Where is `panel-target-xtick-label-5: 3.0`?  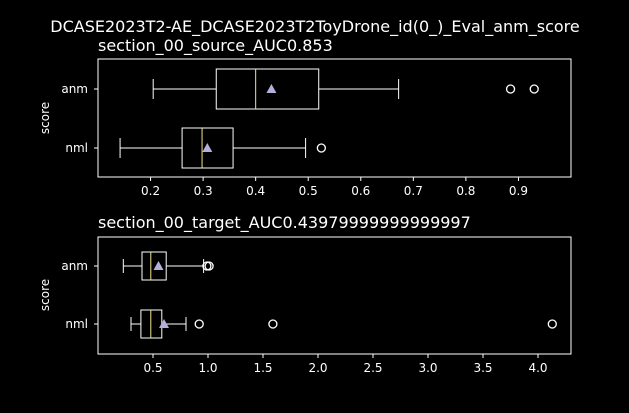 panel-target-xtick-label-5: 3.0 is located at coordinates (427, 368).